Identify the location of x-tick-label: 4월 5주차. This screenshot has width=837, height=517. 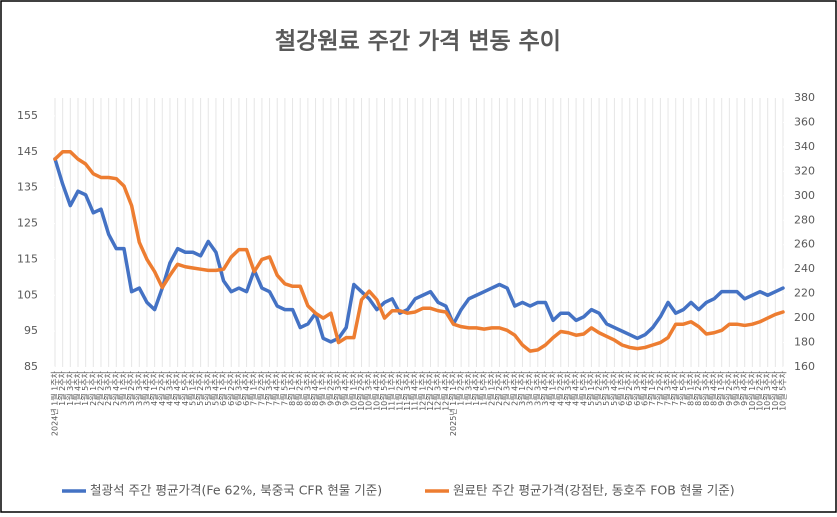
(185, 387).